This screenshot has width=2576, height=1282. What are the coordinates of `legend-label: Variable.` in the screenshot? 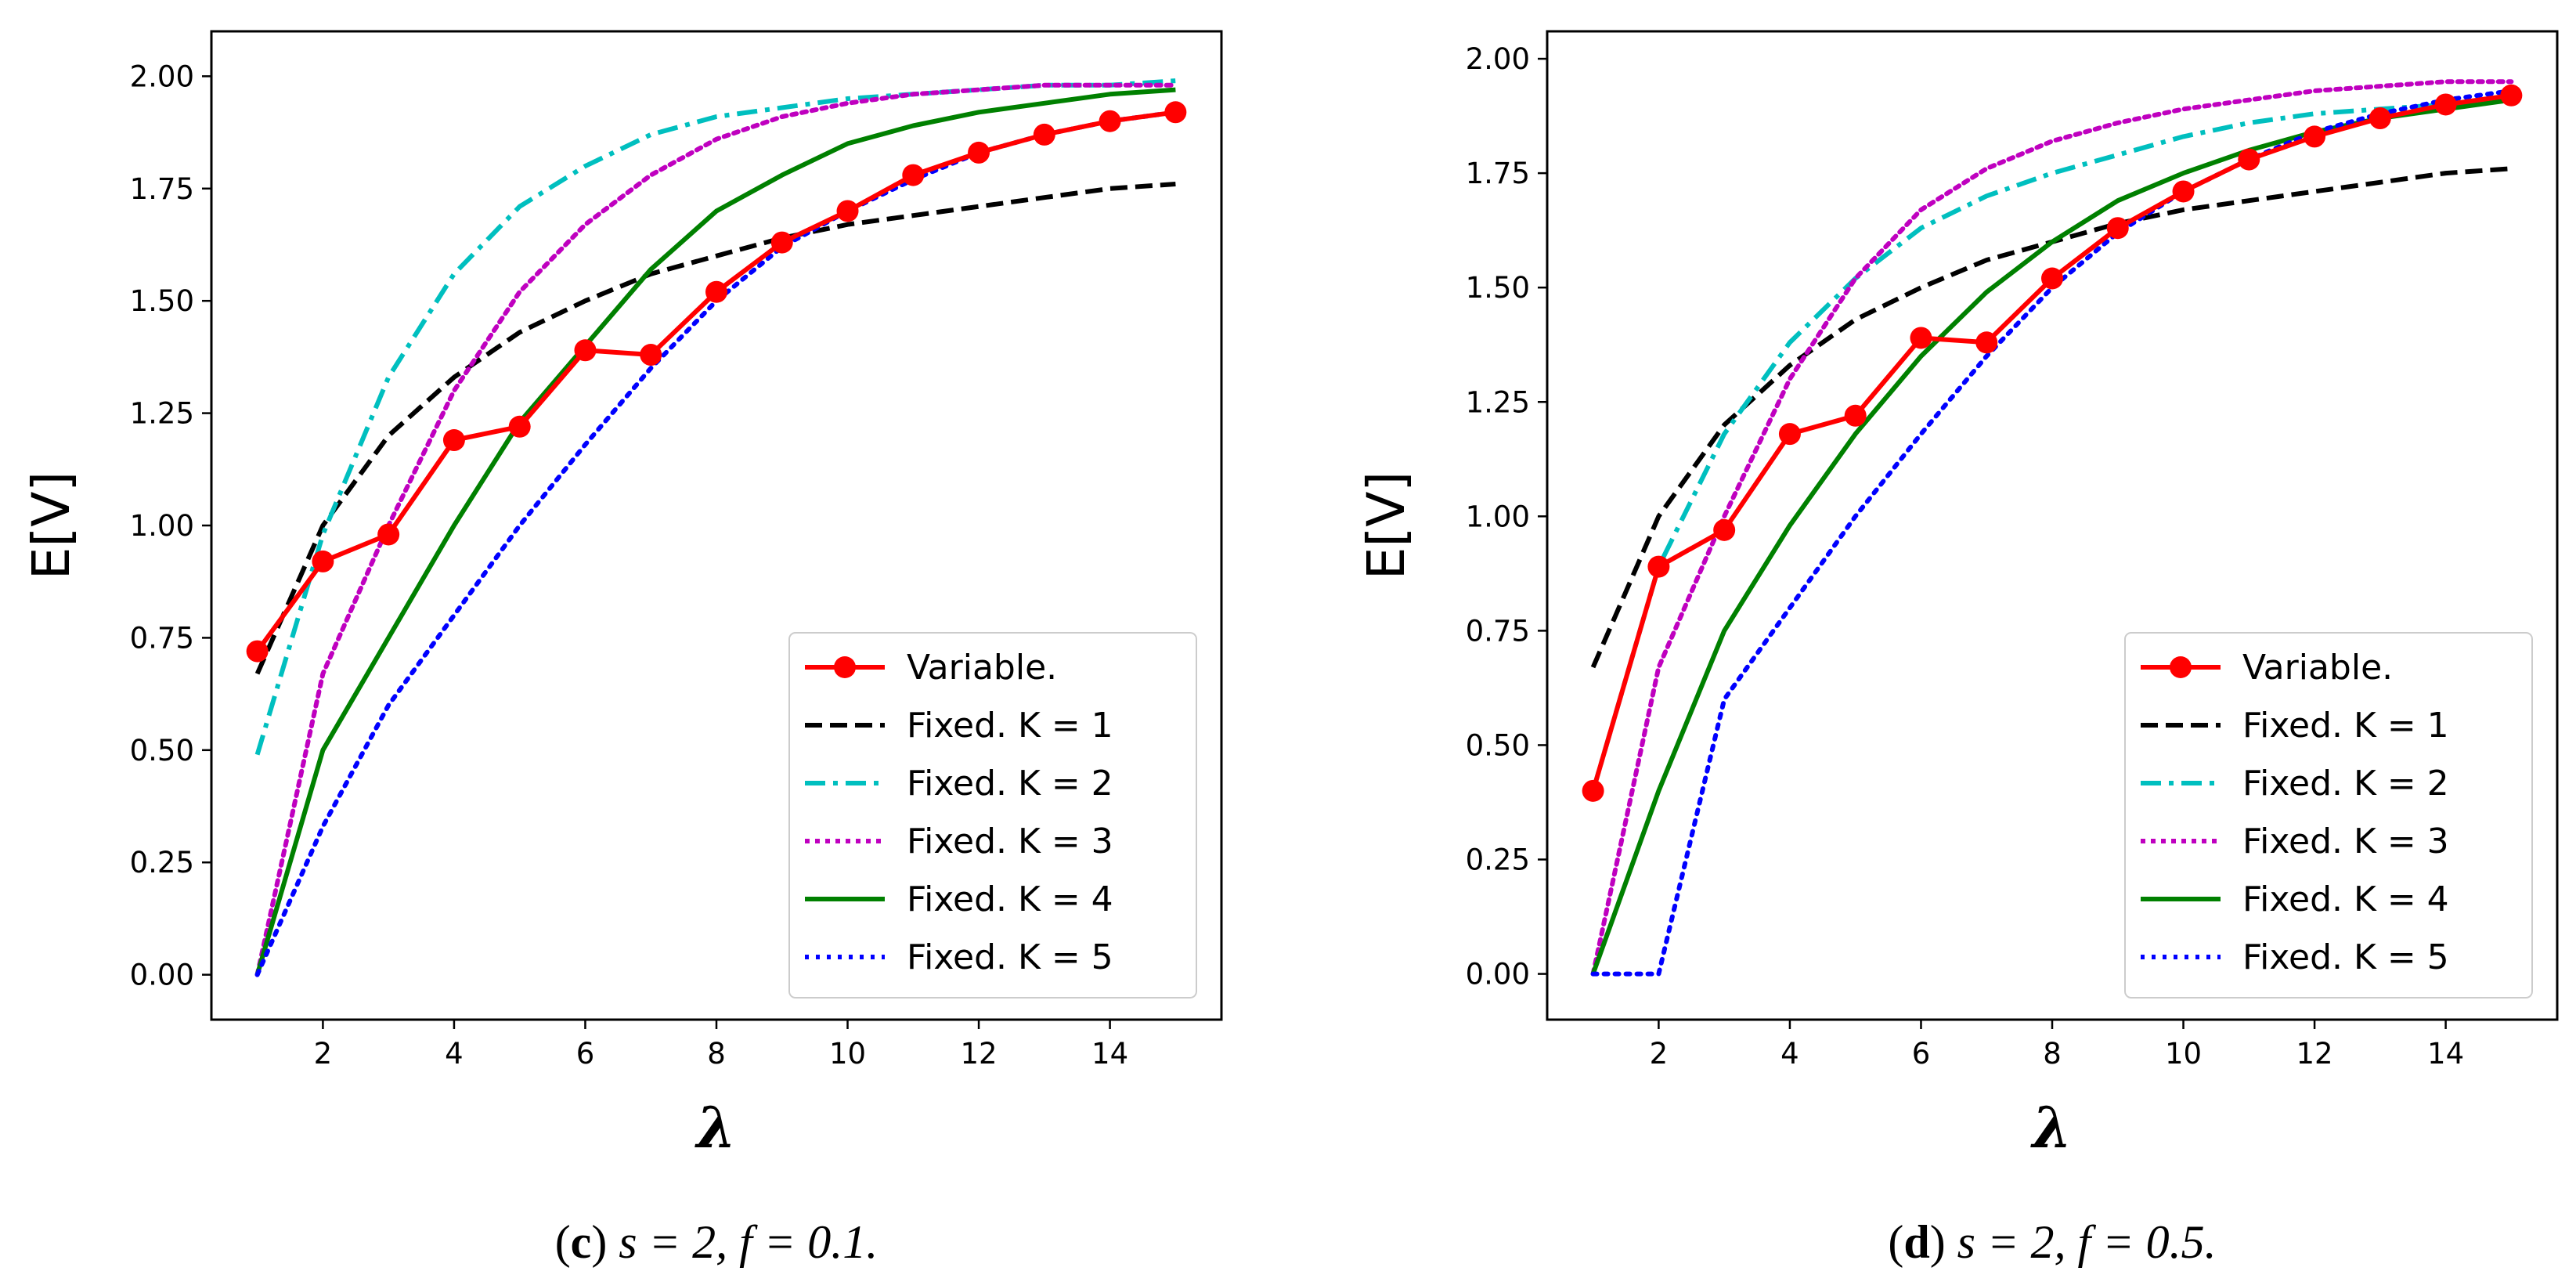 It's located at (2317, 668).